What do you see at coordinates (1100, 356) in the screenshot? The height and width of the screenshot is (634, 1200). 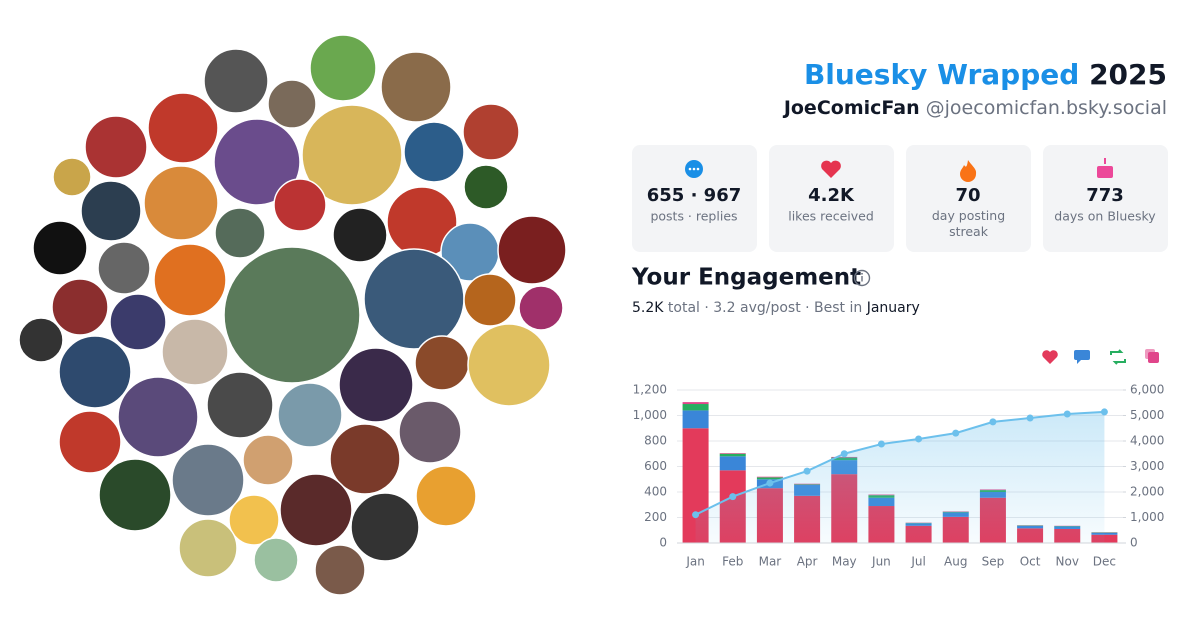 I see `legend` at bounding box center [1100, 356].